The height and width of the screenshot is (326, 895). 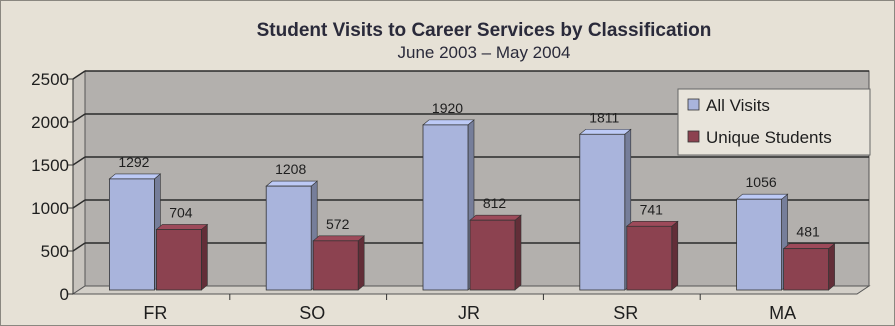 I want to click on legend: All Visits Unique Students, so click(x=774, y=122).